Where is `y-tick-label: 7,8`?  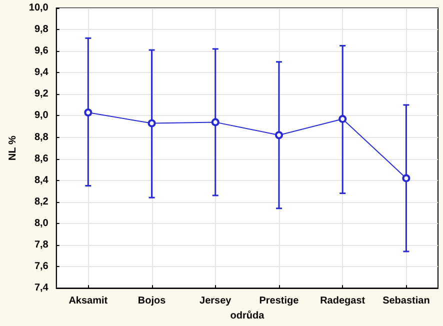 y-tick-label: 7,8 is located at coordinates (41, 245).